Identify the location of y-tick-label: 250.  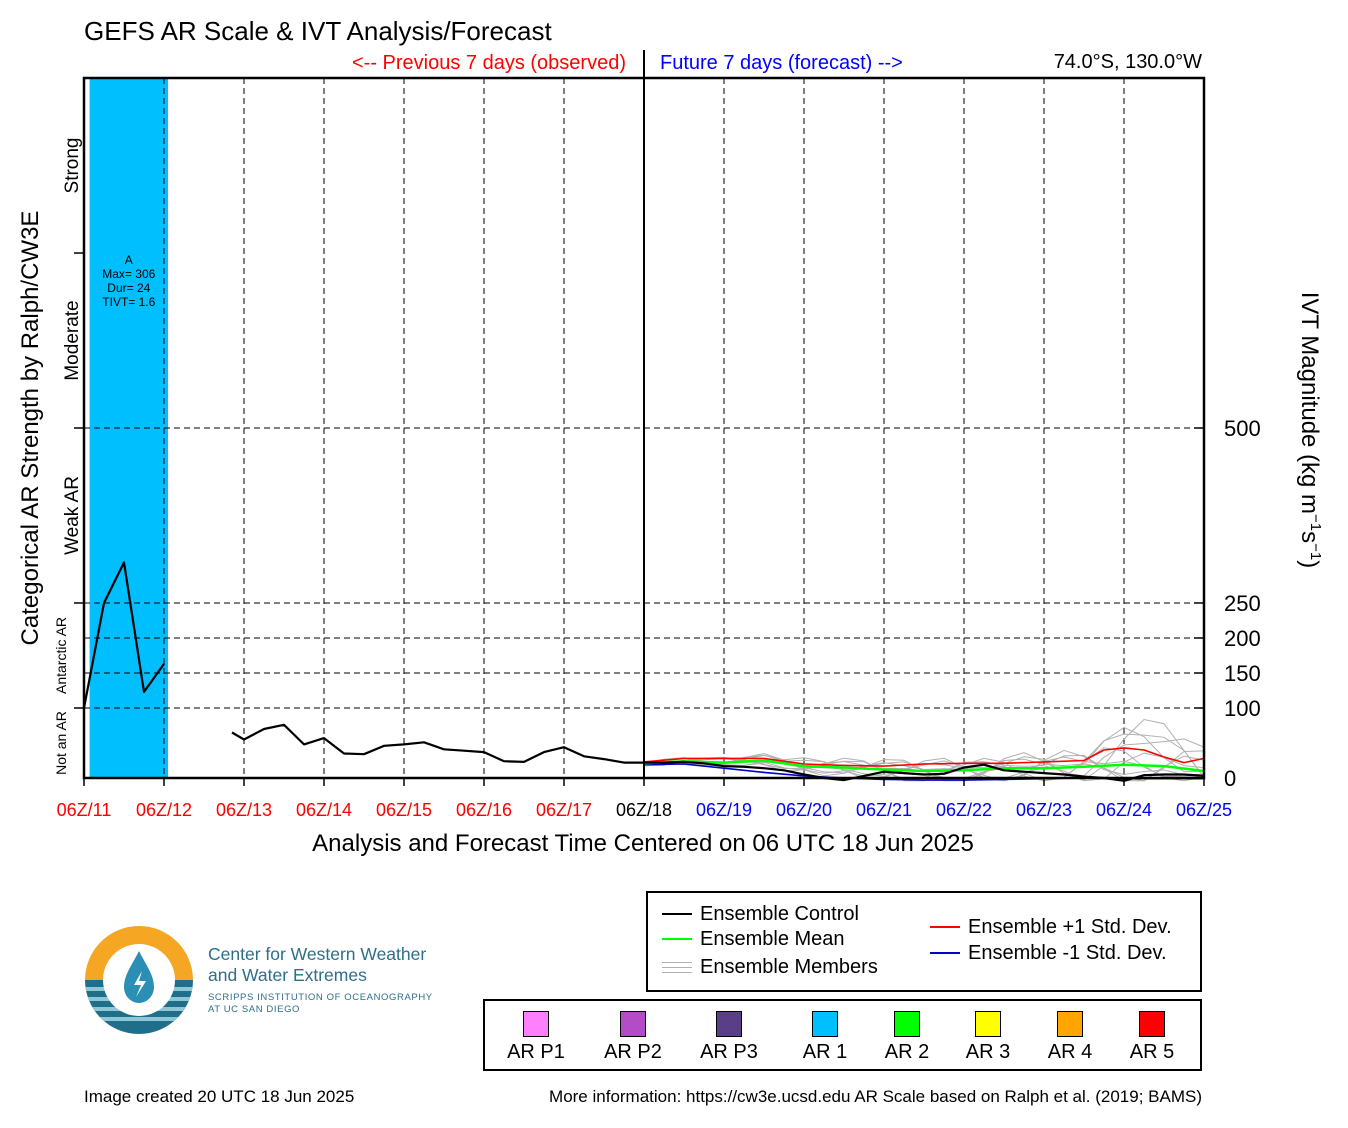
(1242, 603).